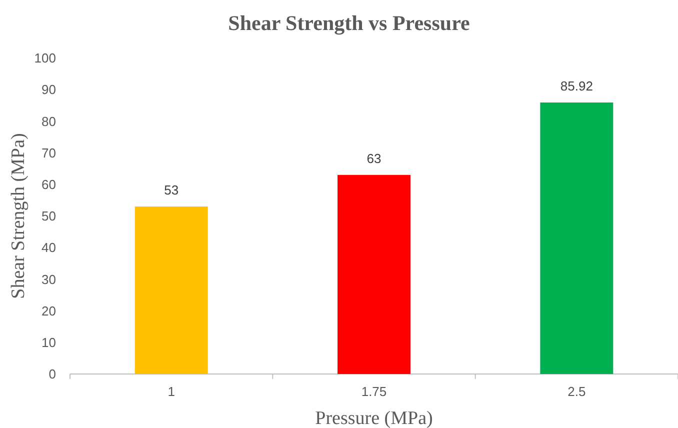  Describe the element at coordinates (49, 184) in the screenshot. I see `y-tick-label: 60` at that location.